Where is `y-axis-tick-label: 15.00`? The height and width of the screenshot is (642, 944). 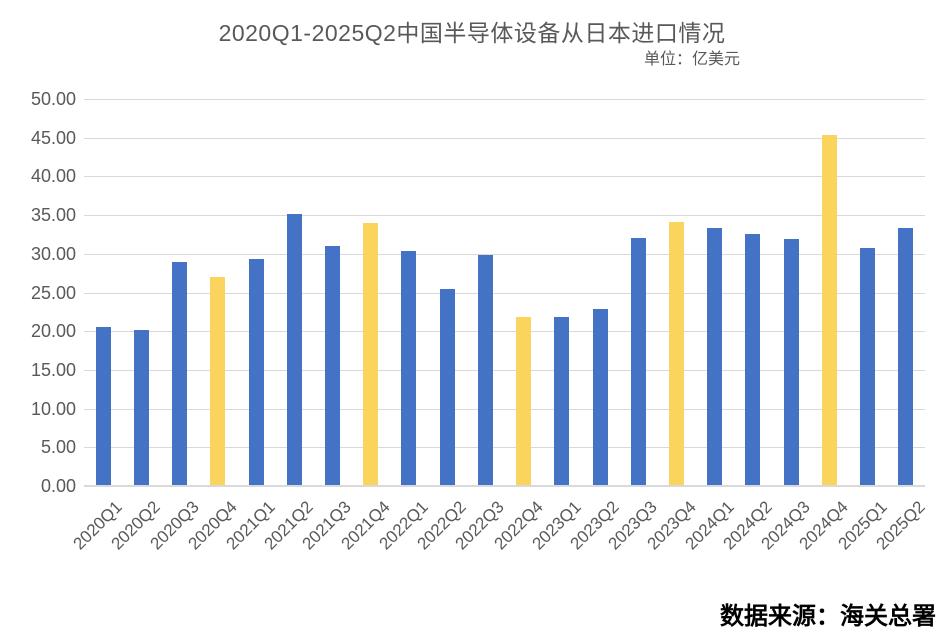 y-axis-tick-label: 15.00 is located at coordinates (53, 369).